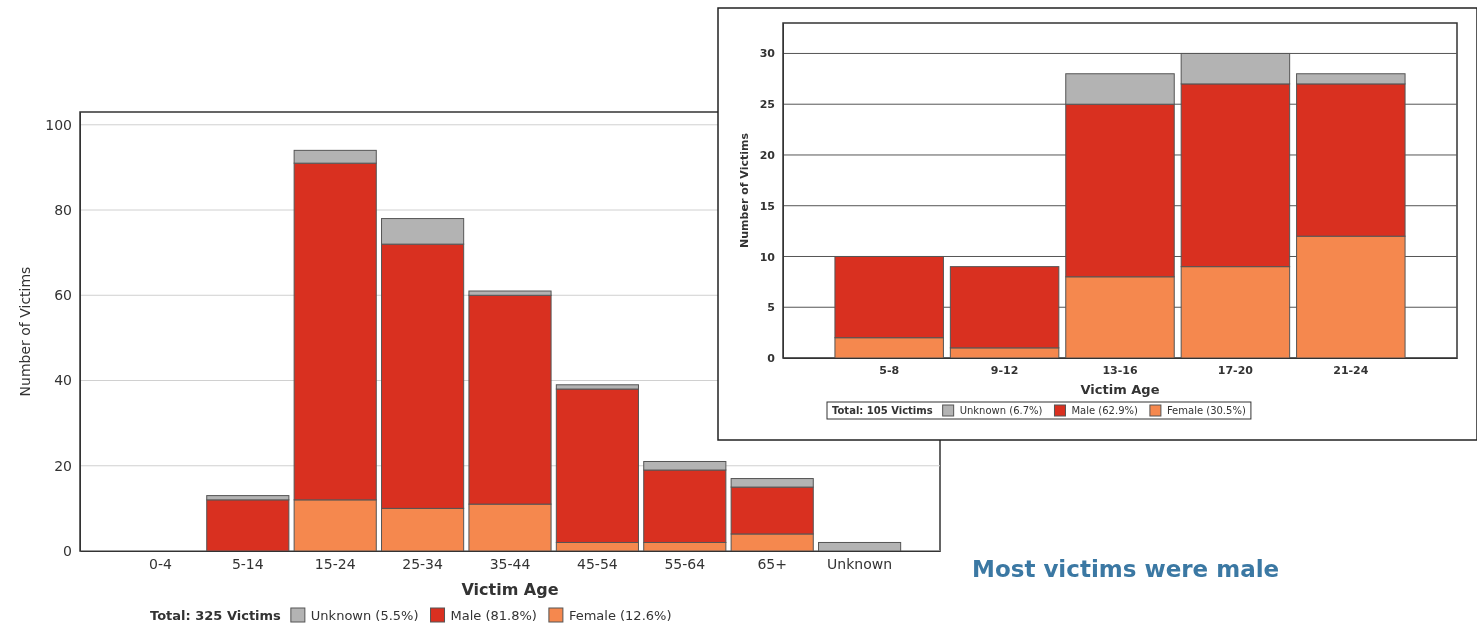  I want to click on legend-label: Unknown (5.5%), so click(364, 615).